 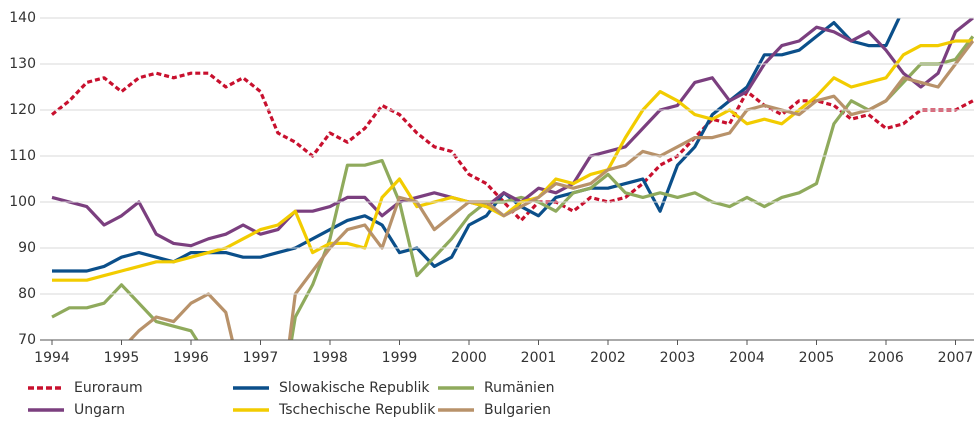 I want to click on x-tick-label: 1996, so click(x=191, y=358).